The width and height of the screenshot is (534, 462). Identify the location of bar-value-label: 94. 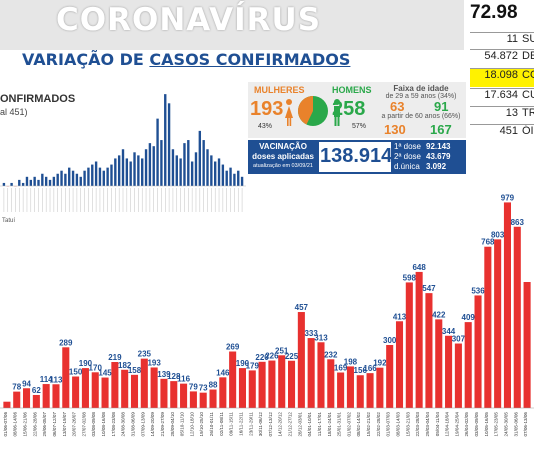
(26, 383).